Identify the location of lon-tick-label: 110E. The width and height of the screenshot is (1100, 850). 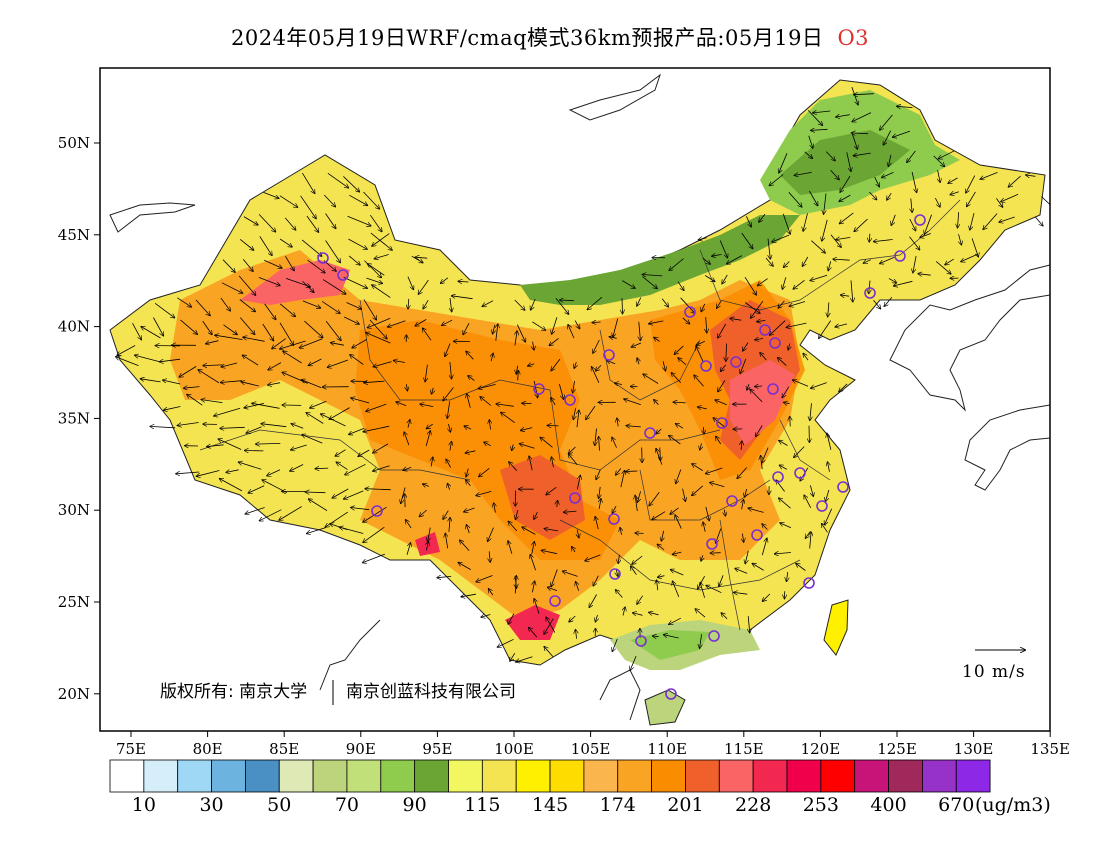
(667, 749).